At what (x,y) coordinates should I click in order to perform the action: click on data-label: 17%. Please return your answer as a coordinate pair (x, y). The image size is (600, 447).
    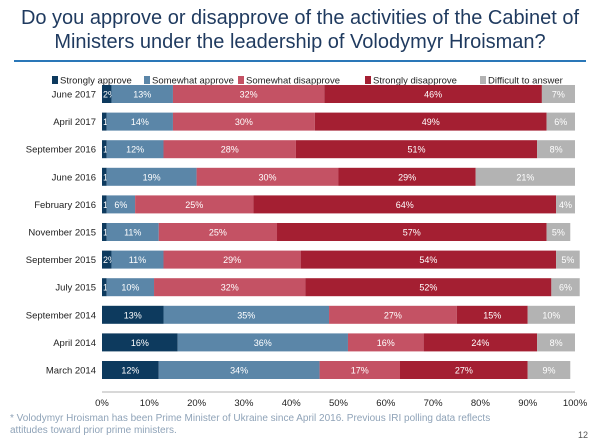
    Looking at the image, I should click on (360, 371).